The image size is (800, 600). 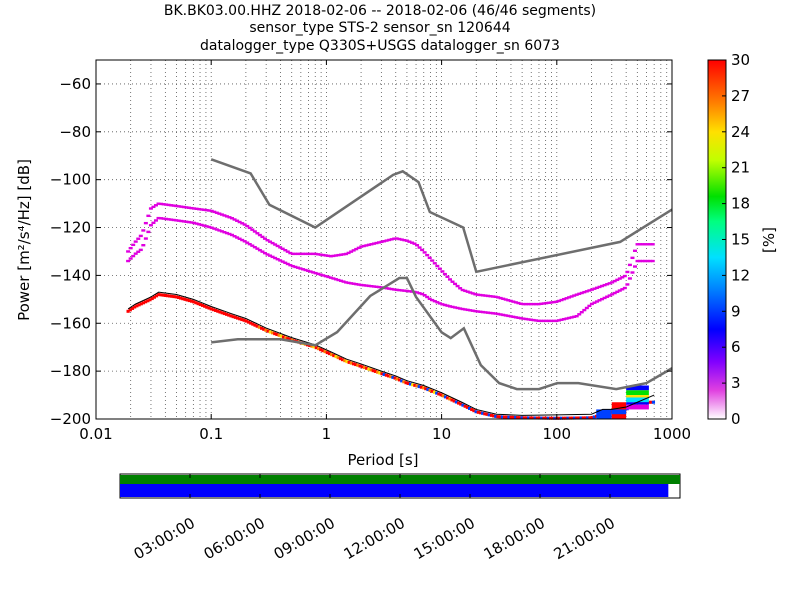 I want to click on psd-block, so click(x=637, y=407).